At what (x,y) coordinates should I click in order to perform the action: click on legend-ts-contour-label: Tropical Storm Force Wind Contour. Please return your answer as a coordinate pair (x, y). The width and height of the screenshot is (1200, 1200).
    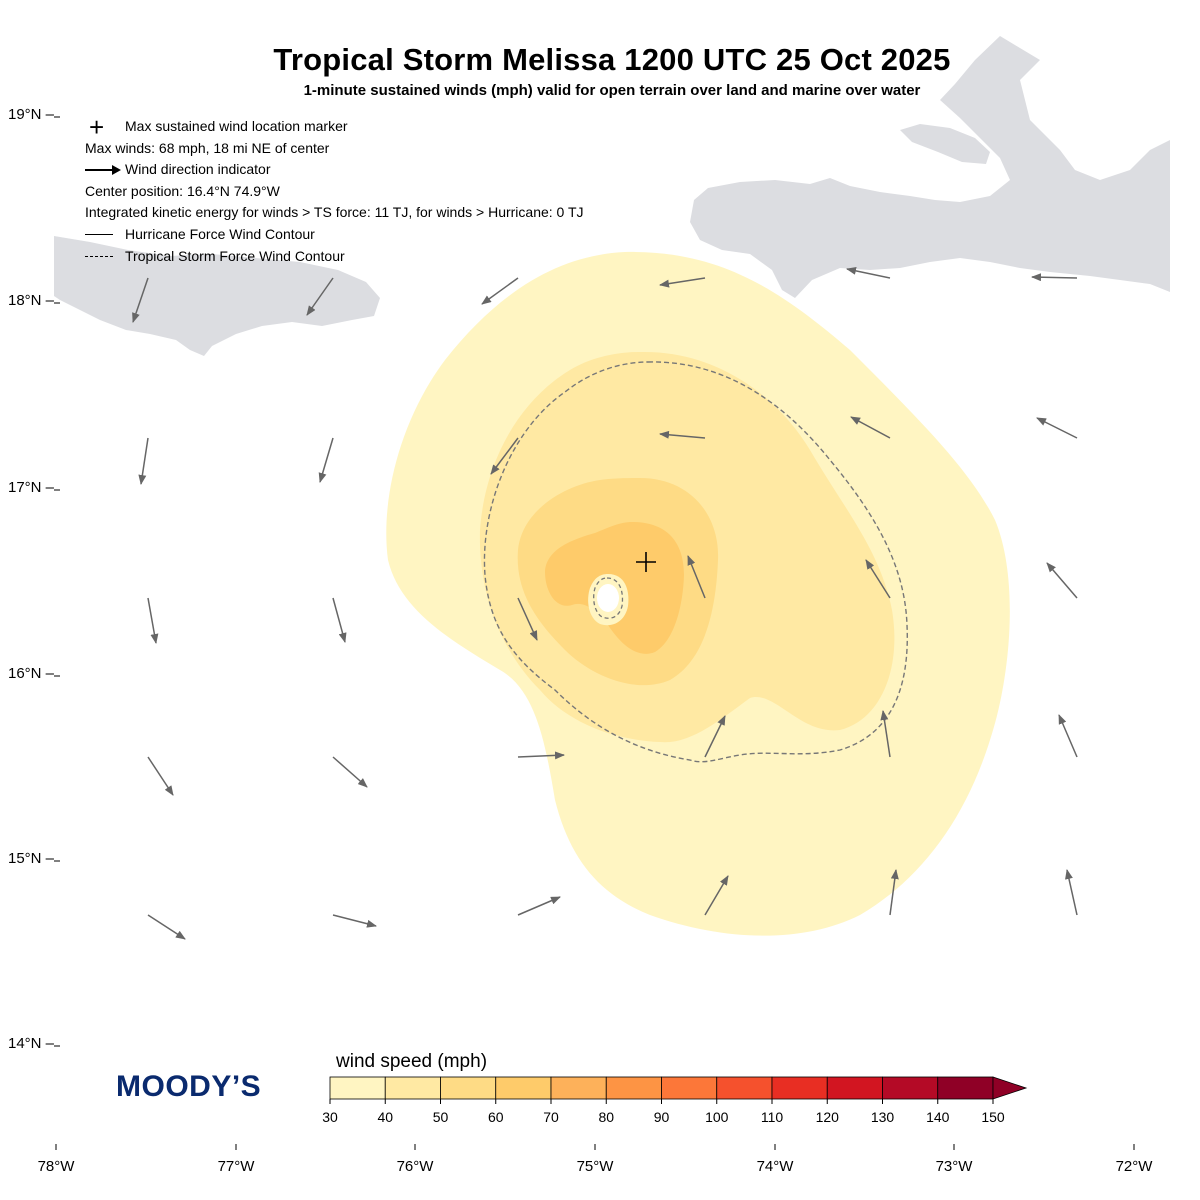
    Looking at the image, I should click on (235, 255).